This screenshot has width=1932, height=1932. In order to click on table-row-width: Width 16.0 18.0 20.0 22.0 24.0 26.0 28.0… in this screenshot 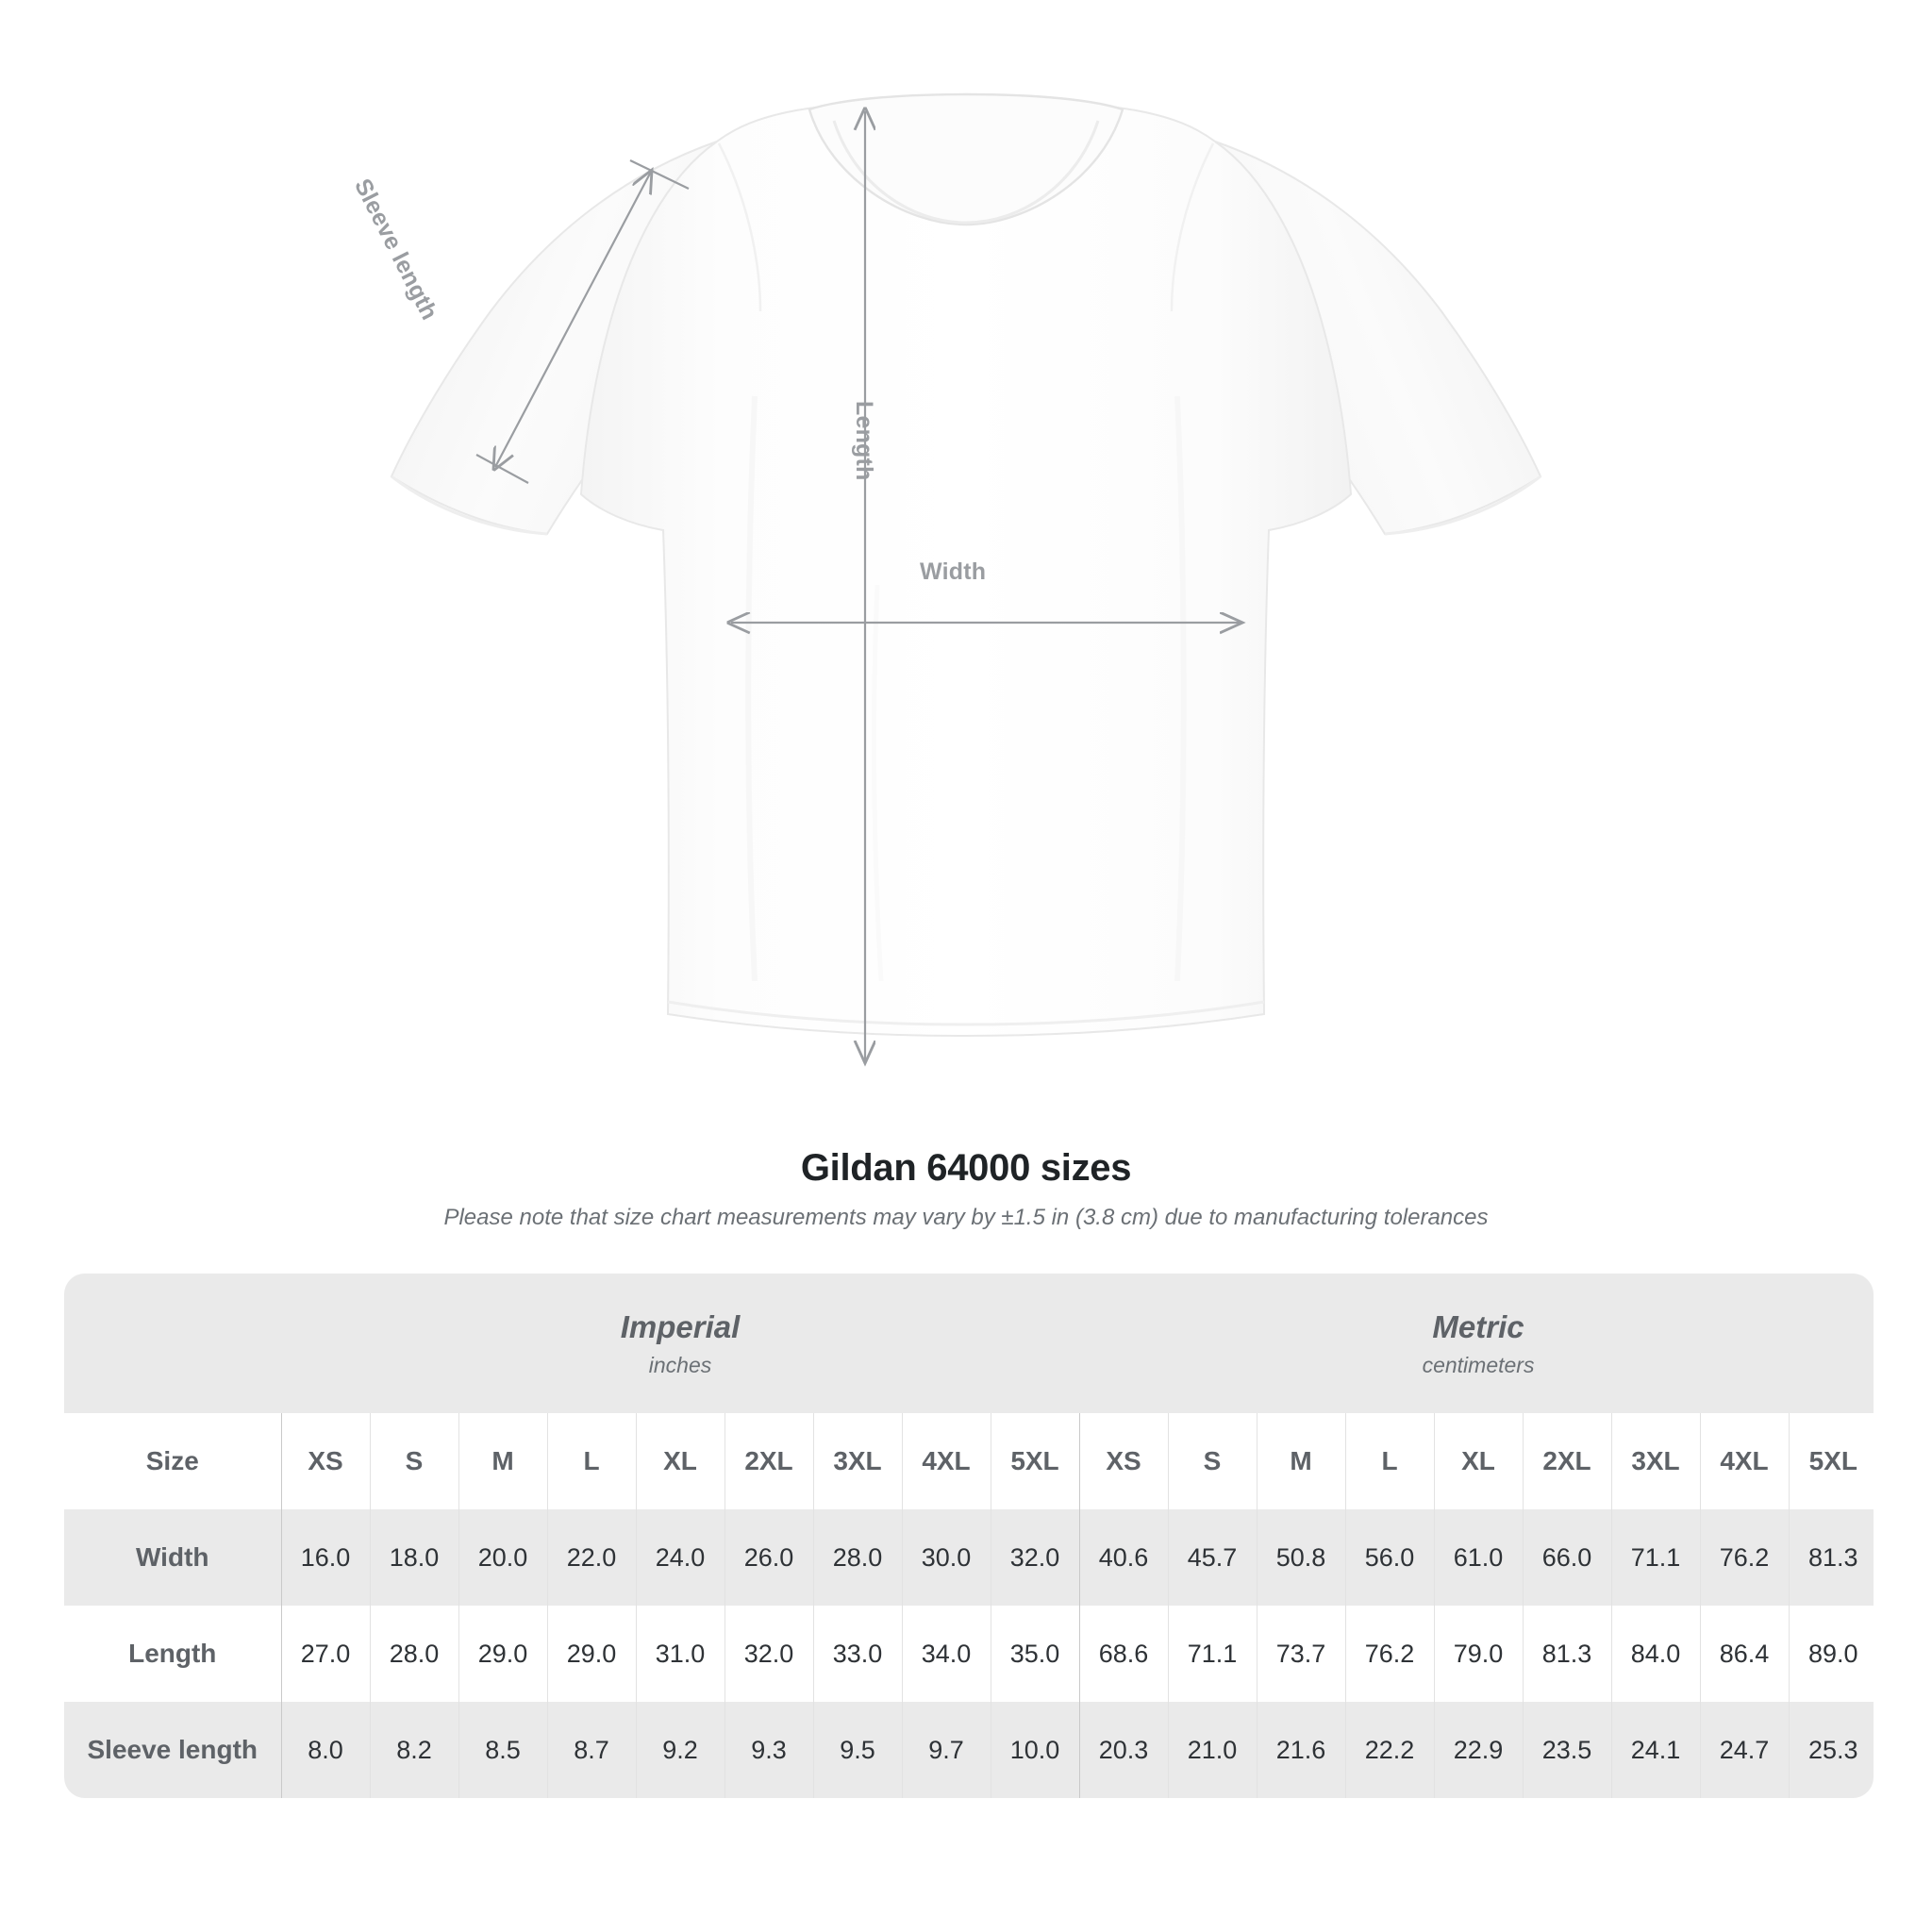, I will do `click(969, 1557)`.